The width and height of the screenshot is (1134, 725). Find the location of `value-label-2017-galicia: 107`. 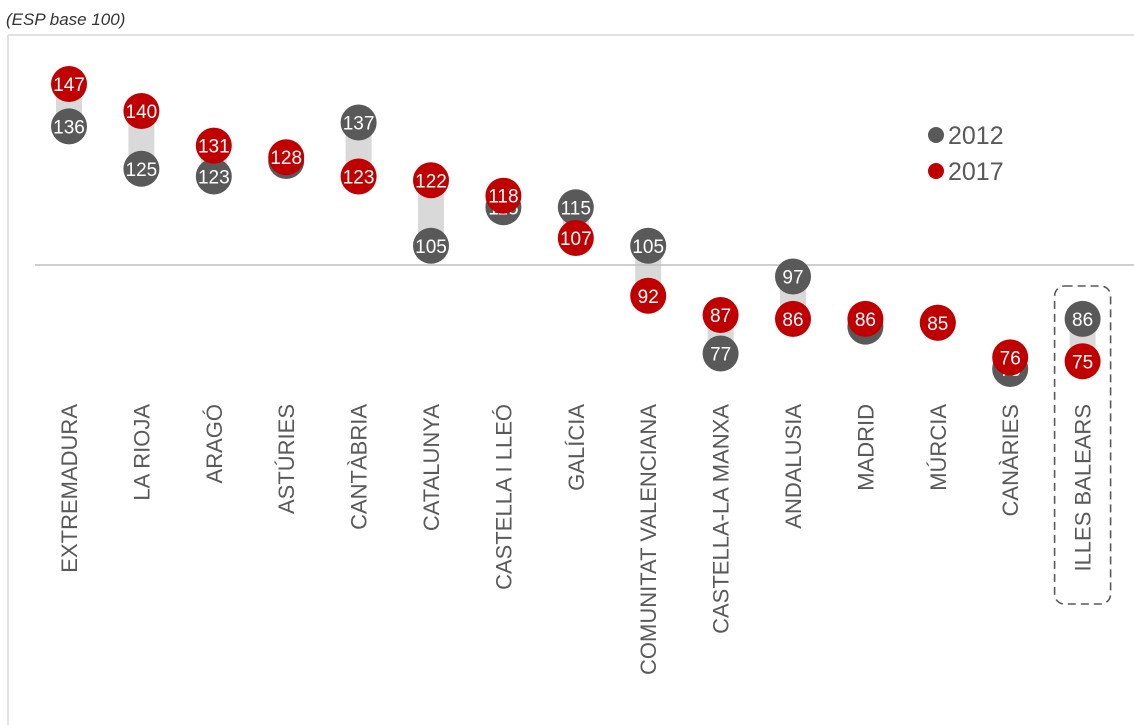

value-label-2017-galicia: 107 is located at coordinates (576, 239).